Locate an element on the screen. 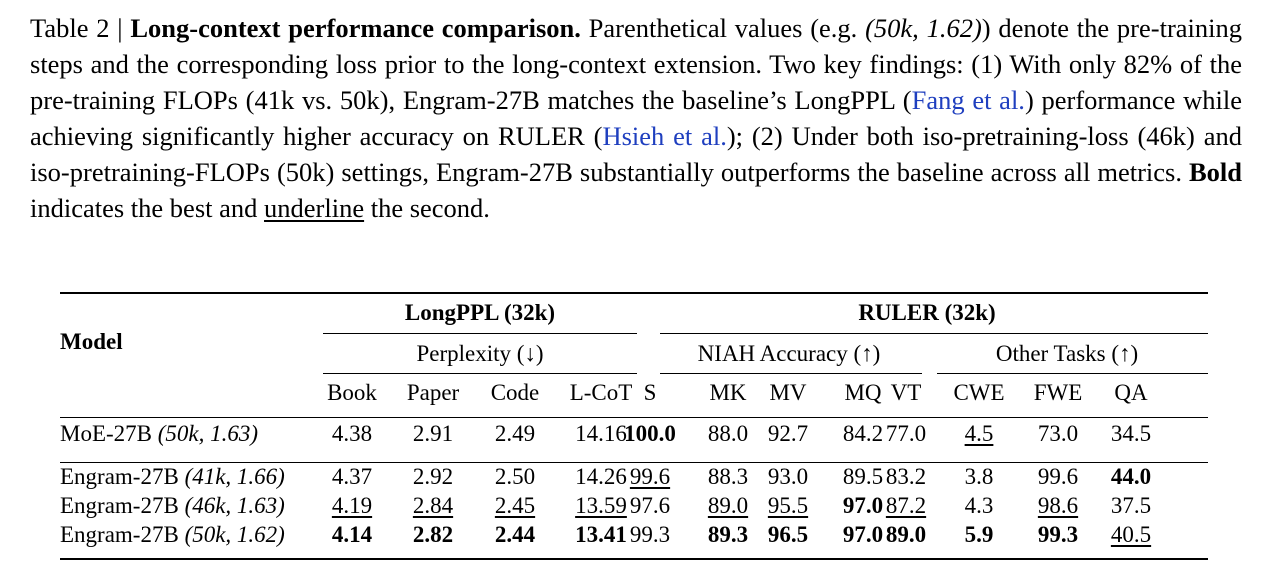  table-cell: 2.84 is located at coordinates (433, 505).